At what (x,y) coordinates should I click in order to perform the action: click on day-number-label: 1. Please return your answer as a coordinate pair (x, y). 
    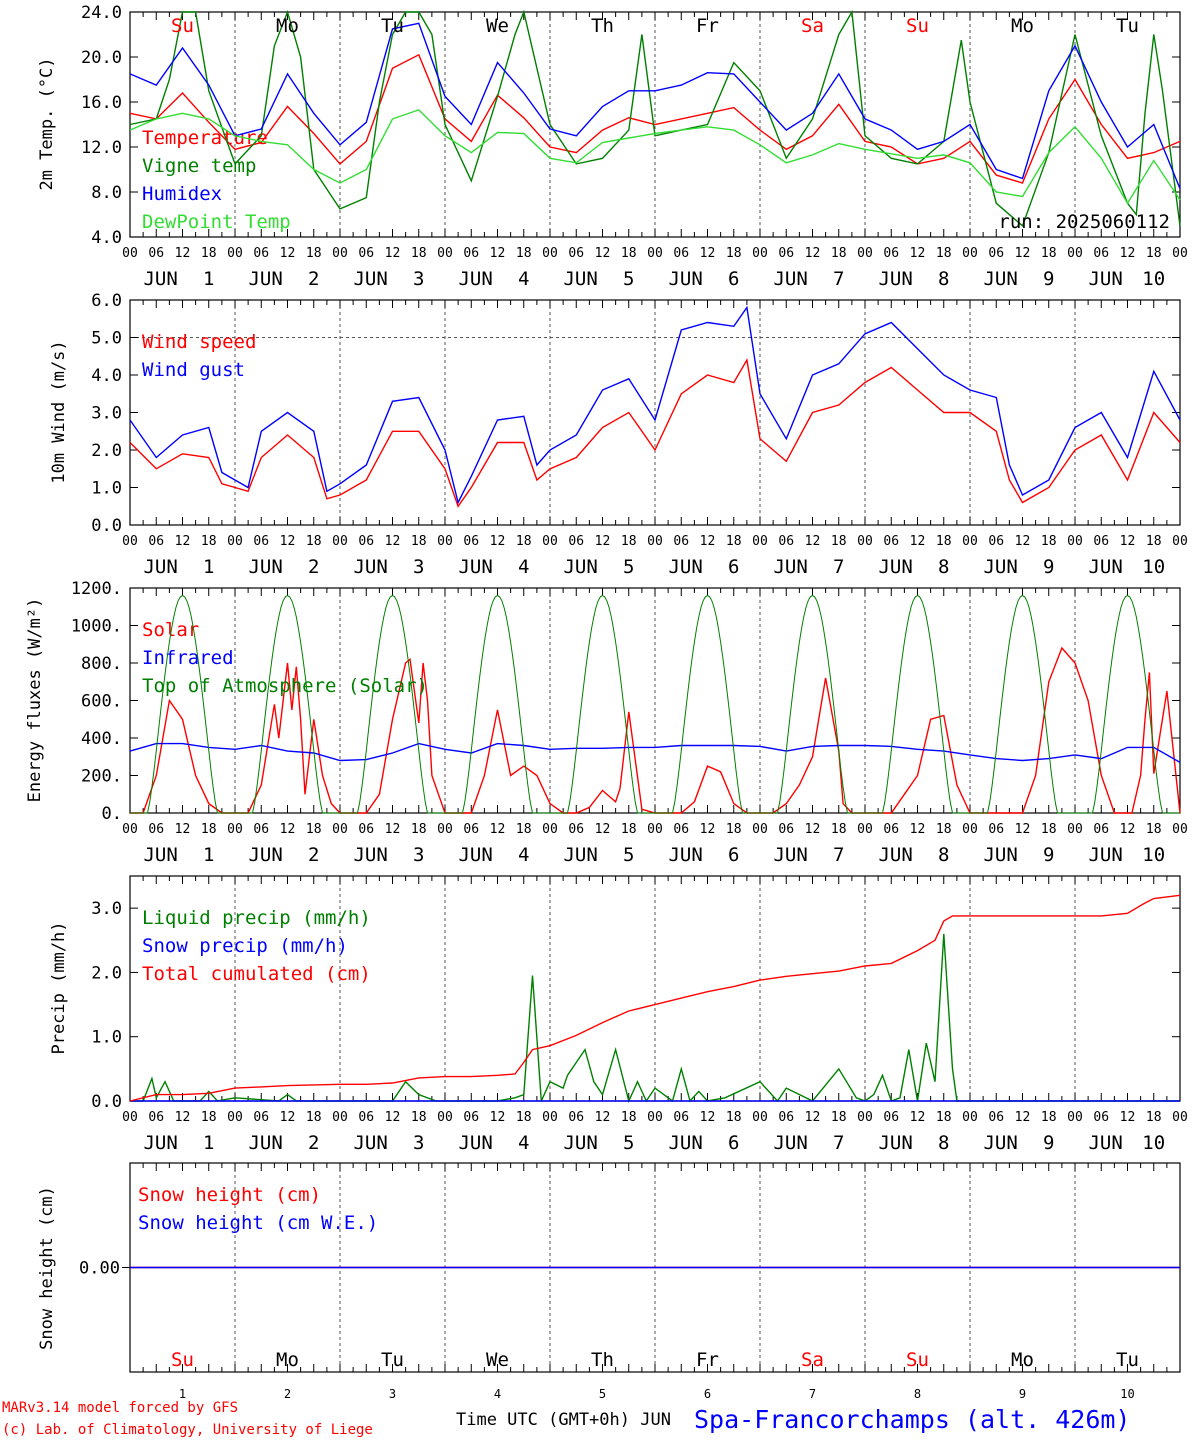
    Looking at the image, I should click on (182, 1394).